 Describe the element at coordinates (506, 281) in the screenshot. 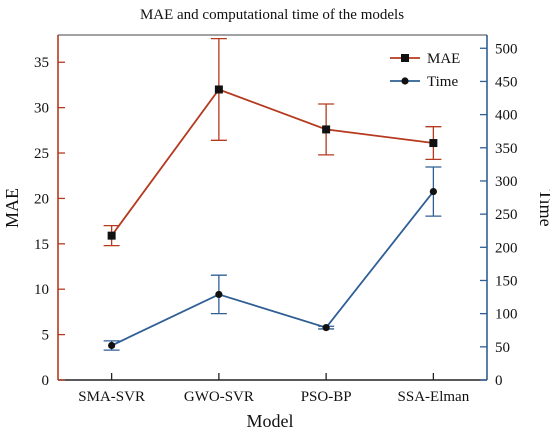

I see `right-y-tick-label: 150` at that location.